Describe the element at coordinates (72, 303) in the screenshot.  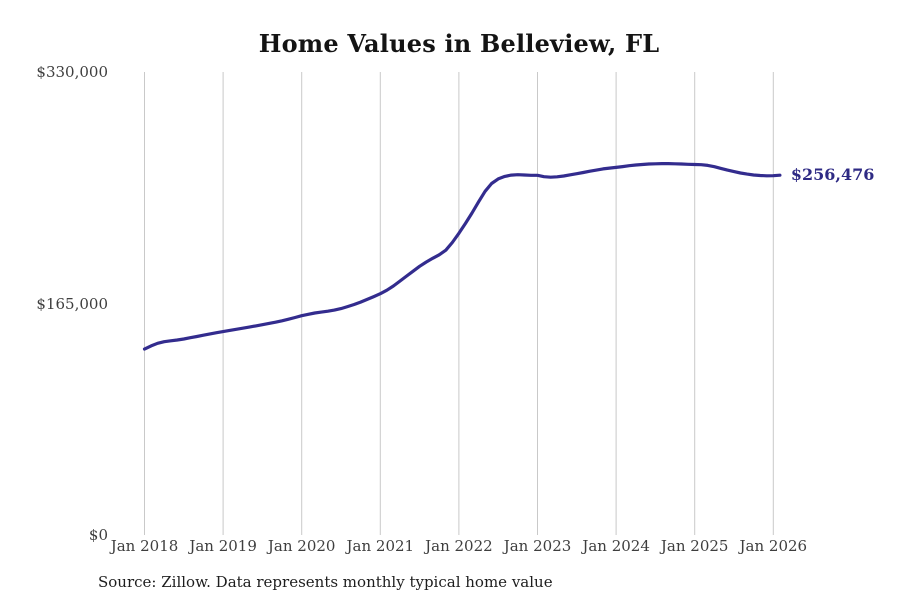
I see `y-tick-label: $165,000` at that location.